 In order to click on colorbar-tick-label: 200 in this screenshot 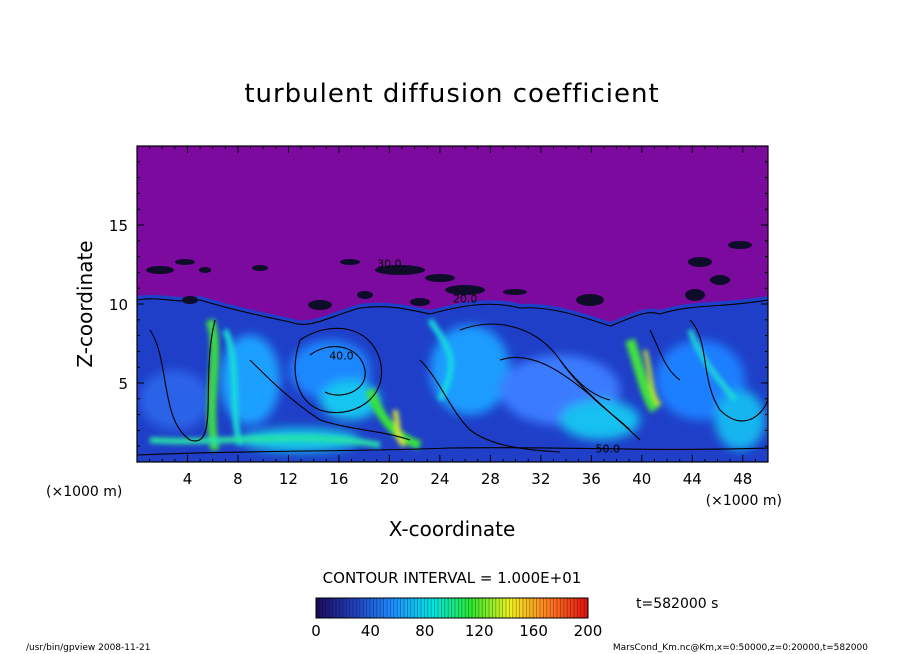, I will do `click(588, 631)`.